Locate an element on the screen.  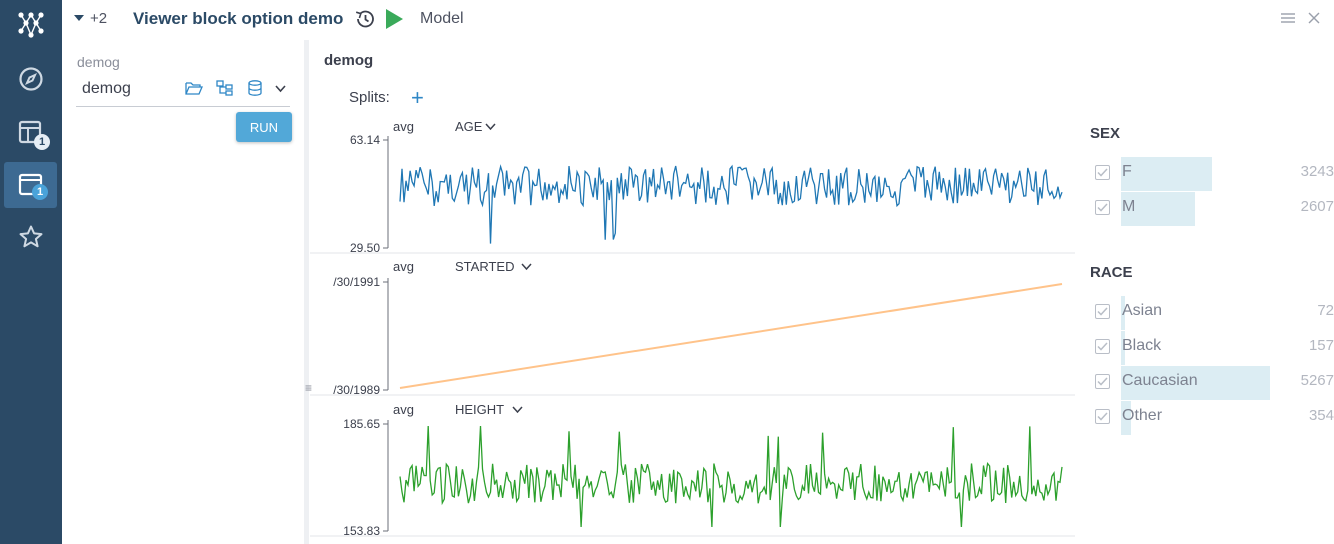
viewer-title: demog is located at coordinates (349, 60).